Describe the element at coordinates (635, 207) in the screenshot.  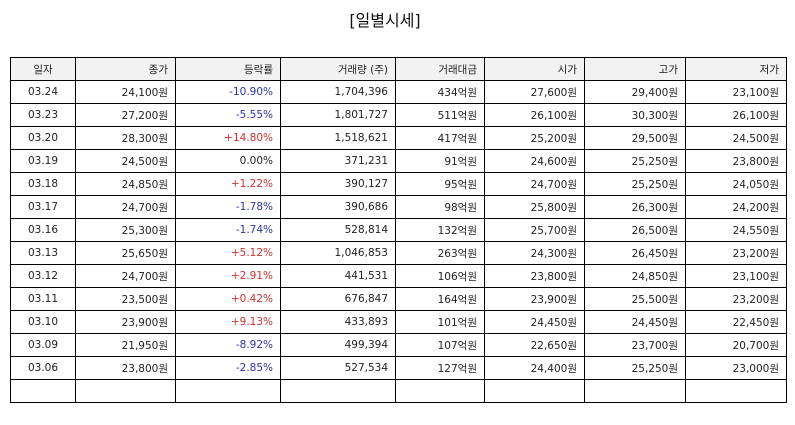
I see `cell-high: 26,300원` at that location.